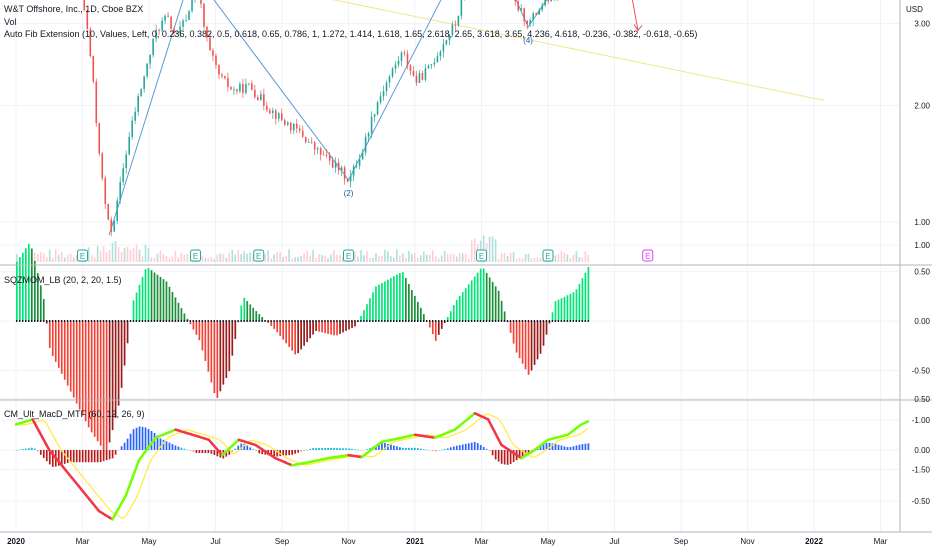  What do you see at coordinates (914, 9) in the screenshot?
I see `currency-label: USD` at bounding box center [914, 9].